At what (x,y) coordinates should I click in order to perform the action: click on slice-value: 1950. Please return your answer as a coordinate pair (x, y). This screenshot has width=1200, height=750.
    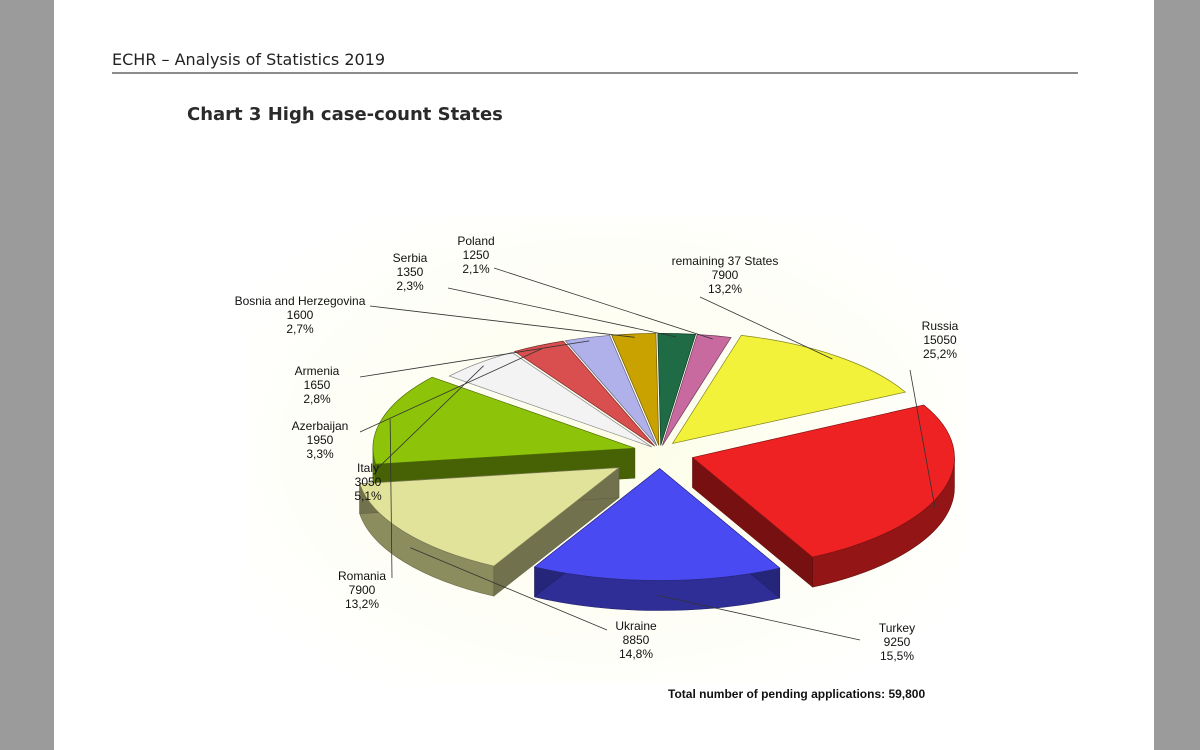
    Looking at the image, I should click on (320, 440).